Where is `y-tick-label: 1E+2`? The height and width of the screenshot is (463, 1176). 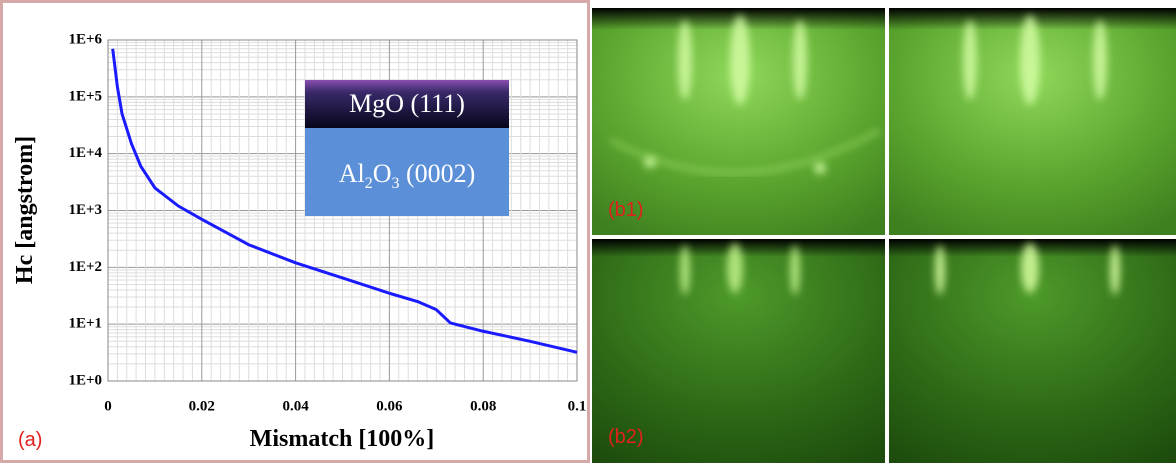
y-tick-label: 1E+2 is located at coordinates (85, 267).